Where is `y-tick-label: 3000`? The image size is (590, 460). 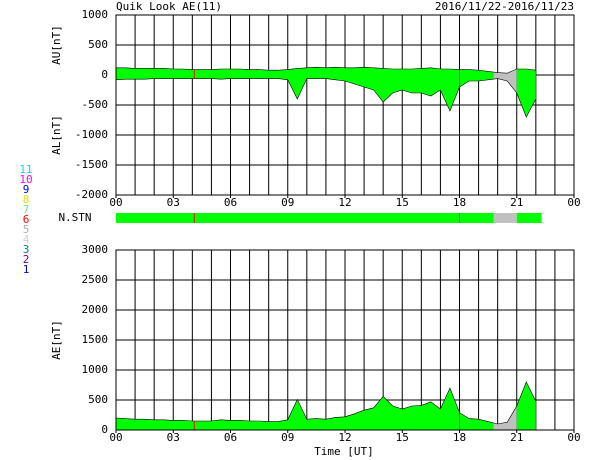 y-tick-label: 3000 is located at coordinates (95, 249).